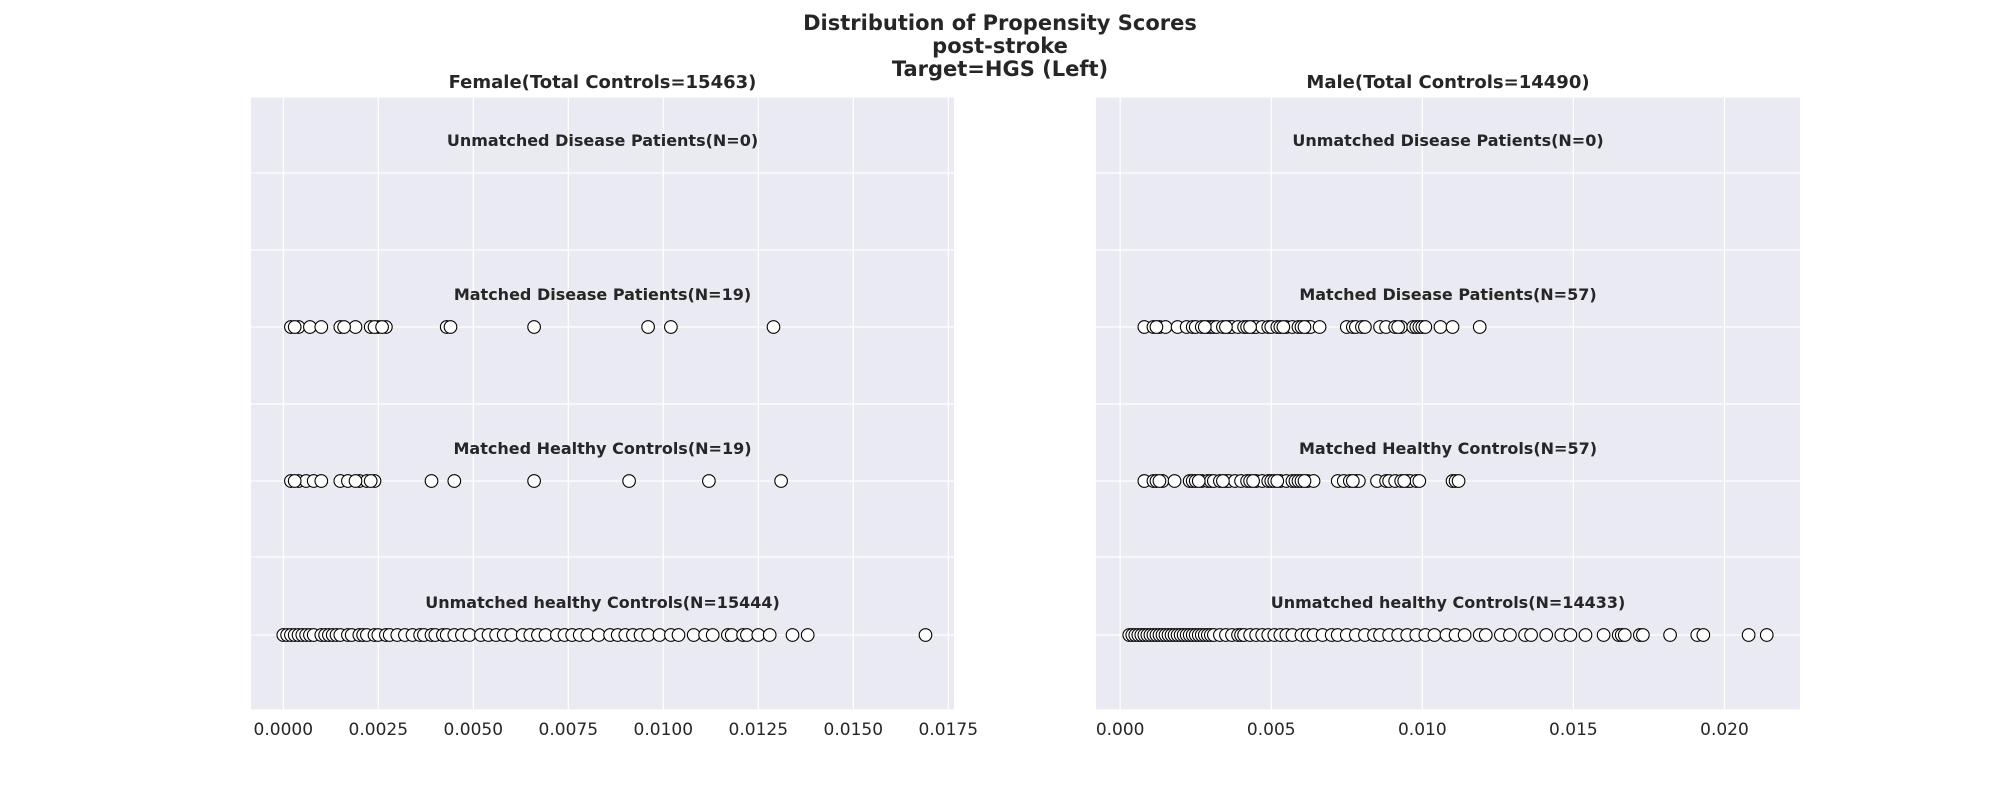 The height and width of the screenshot is (800, 2000). What do you see at coordinates (1000, 69) in the screenshot?
I see `figure-title-line-3: Target=HGS (Left)` at bounding box center [1000, 69].